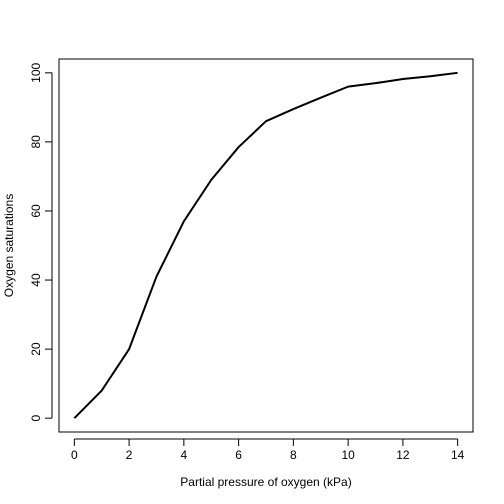 Image resolution: width=504 pixels, height=504 pixels. What do you see at coordinates (36, 280) in the screenshot?
I see `y-tick-label: 40` at bounding box center [36, 280].